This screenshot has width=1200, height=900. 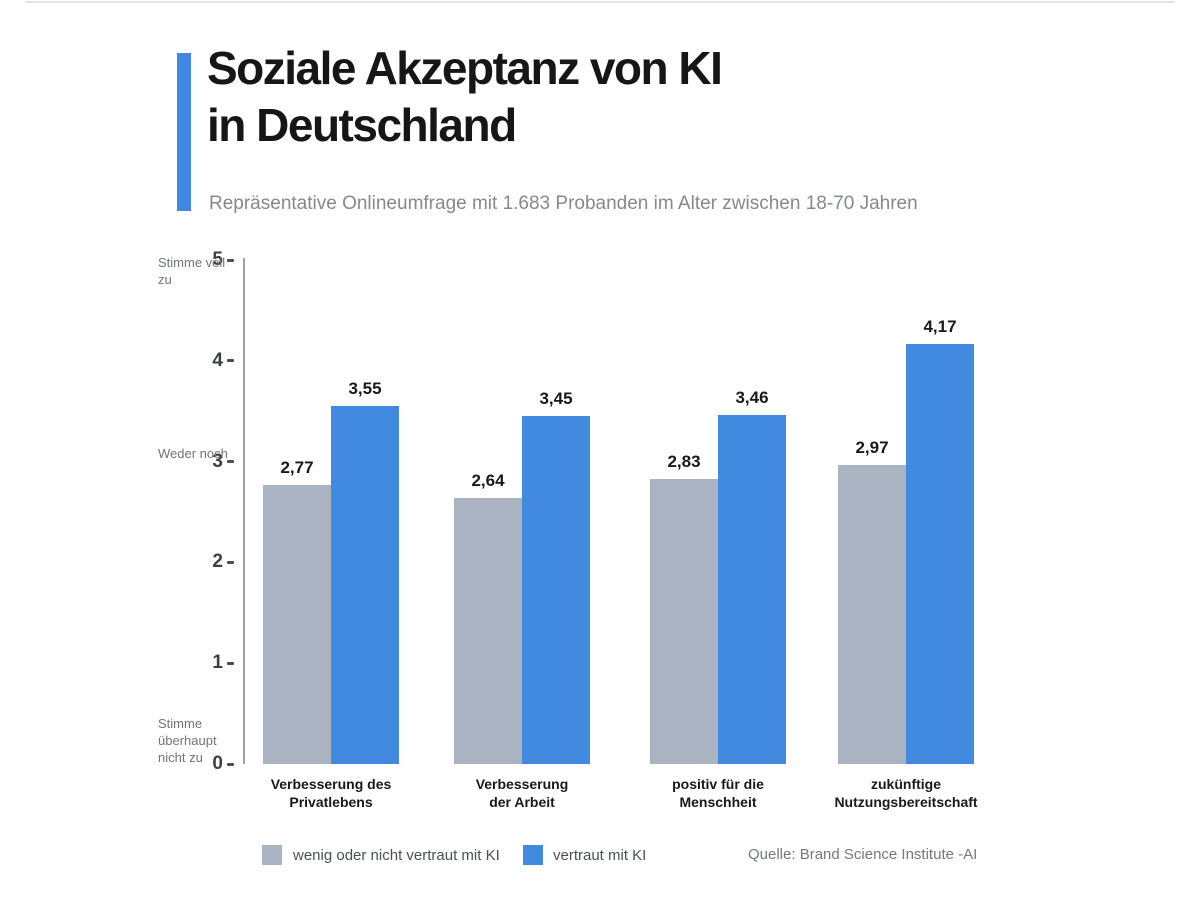 I want to click on bar-value-label: 2,77, so click(x=297, y=467).